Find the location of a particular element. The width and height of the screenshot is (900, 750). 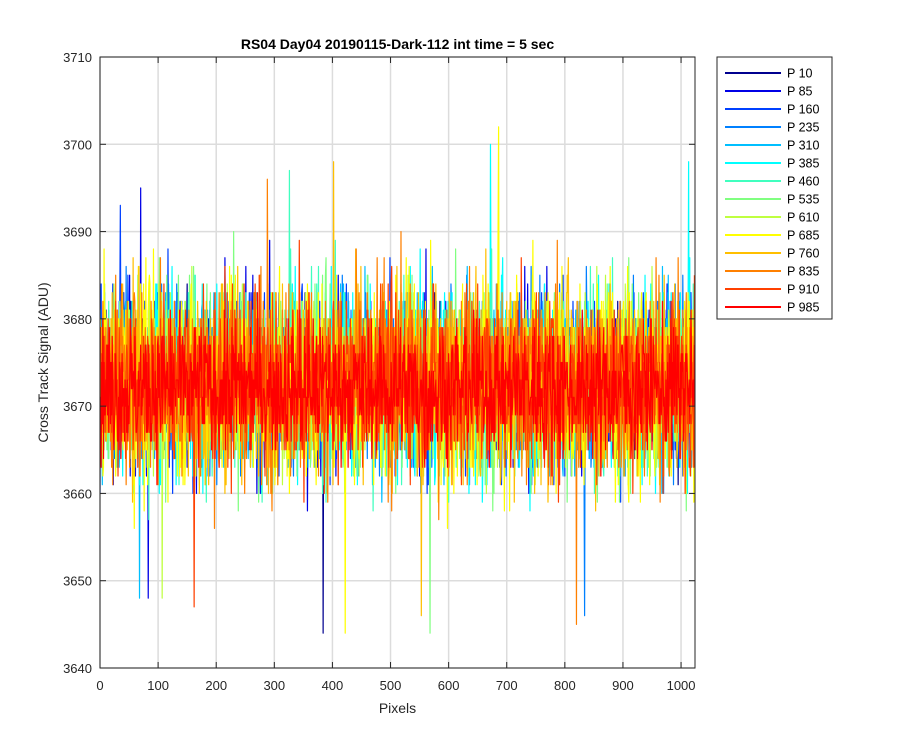

legend-label: P 910 is located at coordinates (803, 290).